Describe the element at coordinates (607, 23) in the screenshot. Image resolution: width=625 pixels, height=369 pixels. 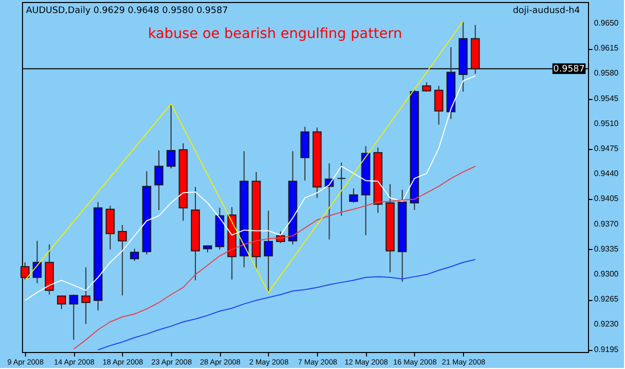
I see `y-tick-label: 0.9650` at that location.